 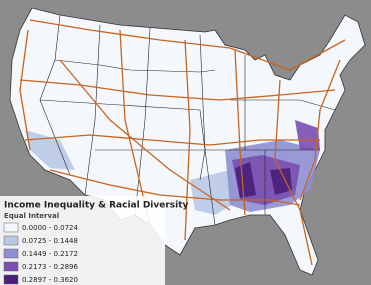 What do you see at coordinates (50, 228) in the screenshot?
I see `legend-label: 0.0000 - 0.0724` at bounding box center [50, 228].